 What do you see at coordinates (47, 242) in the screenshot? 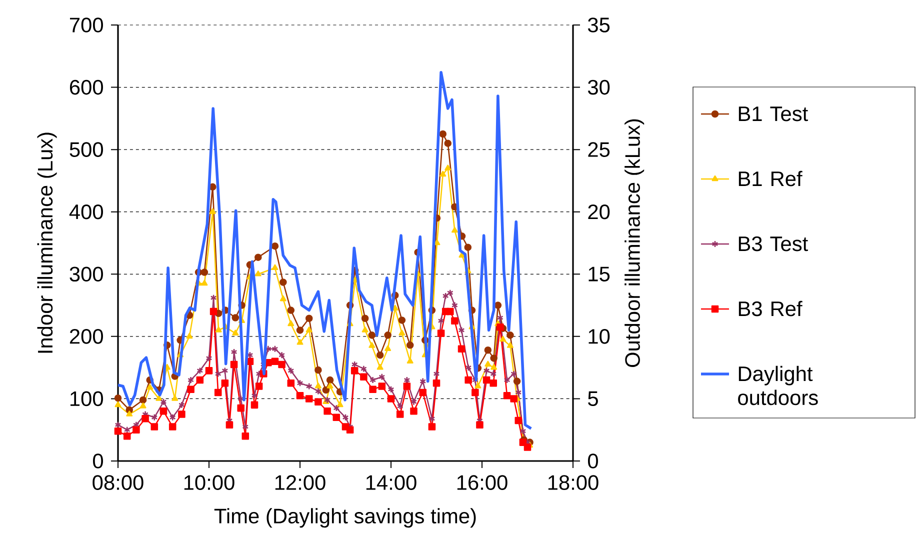
I see `y-axis-title: Indoor illuminance (Lux)` at bounding box center [47, 242].